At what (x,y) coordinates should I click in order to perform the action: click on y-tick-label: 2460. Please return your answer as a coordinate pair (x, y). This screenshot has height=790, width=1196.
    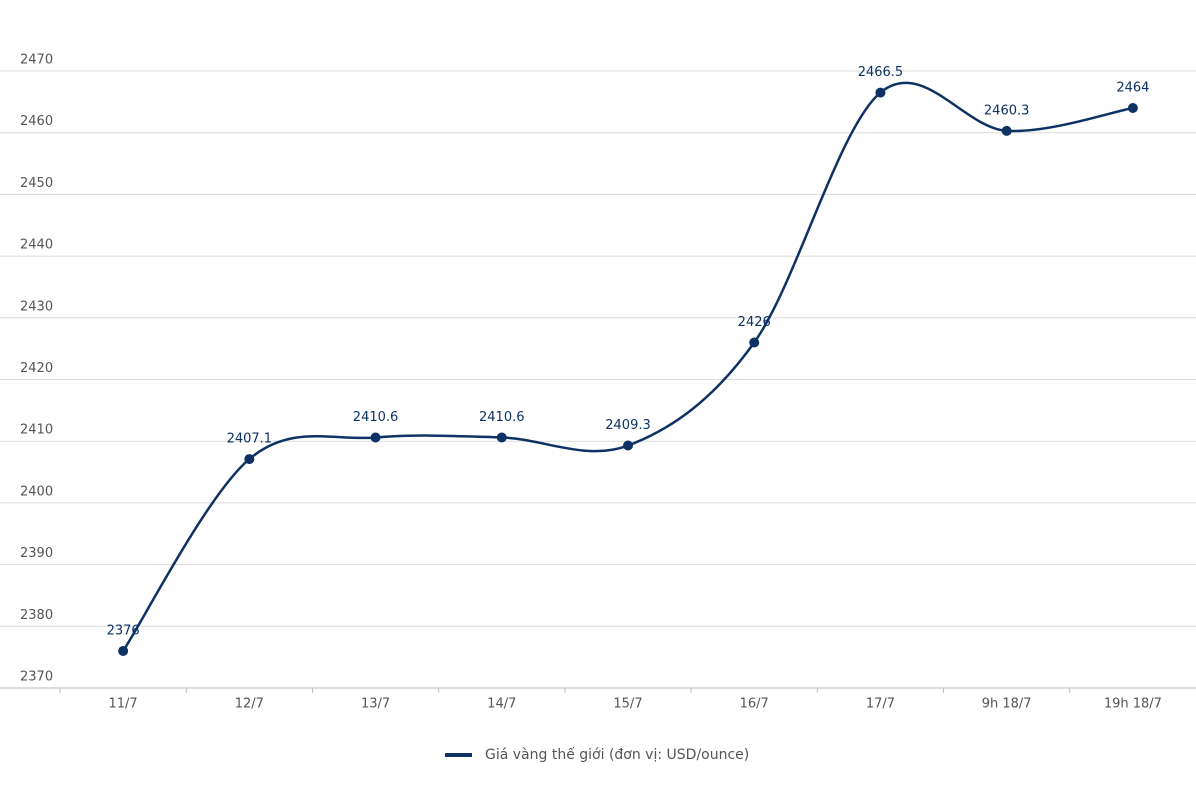
    Looking at the image, I should click on (36, 121).